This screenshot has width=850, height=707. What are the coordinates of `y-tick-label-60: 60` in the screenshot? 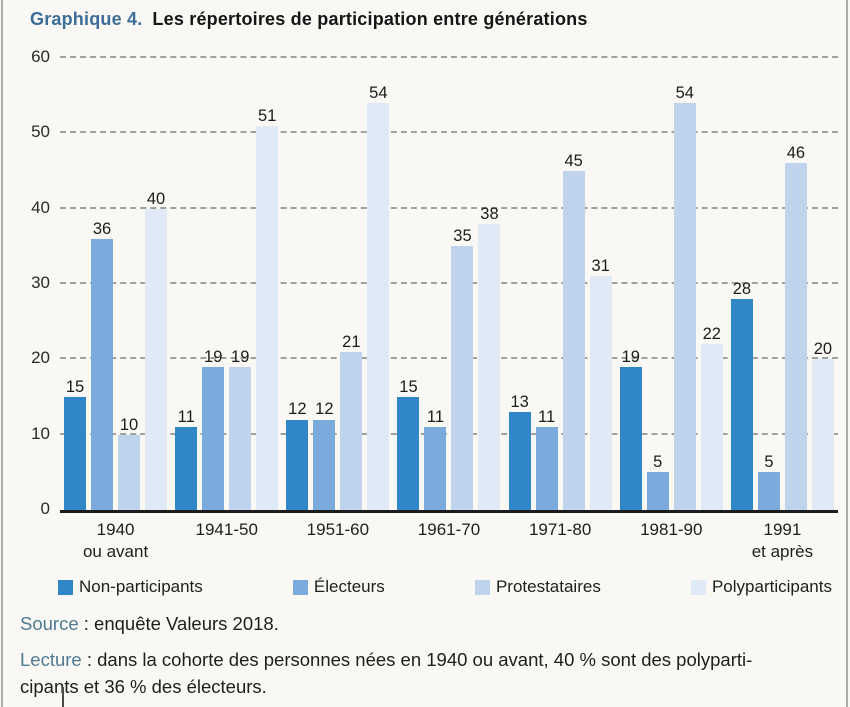 It's located at (40, 56).